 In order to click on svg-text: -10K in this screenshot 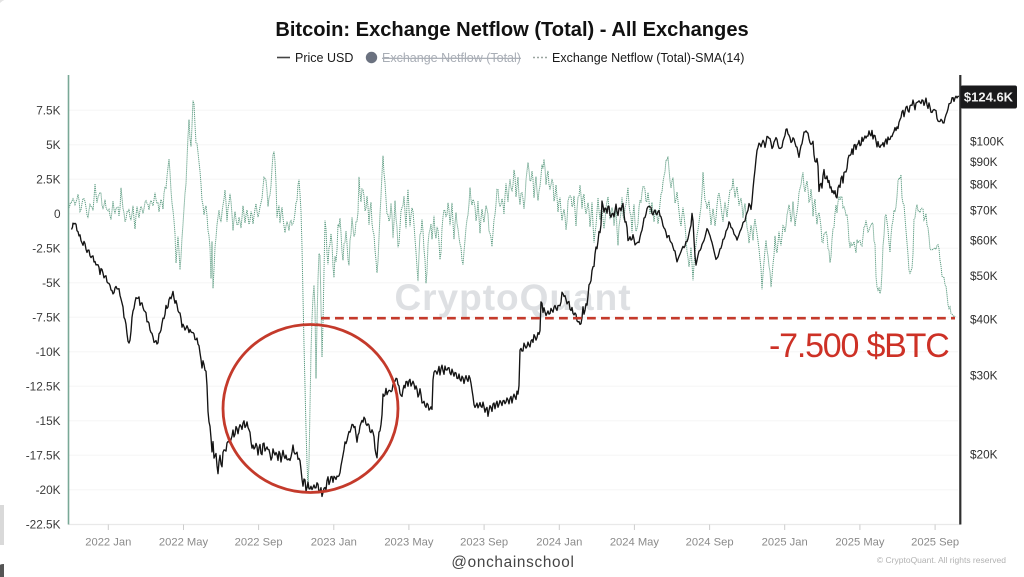, I will do `click(48, 352)`.